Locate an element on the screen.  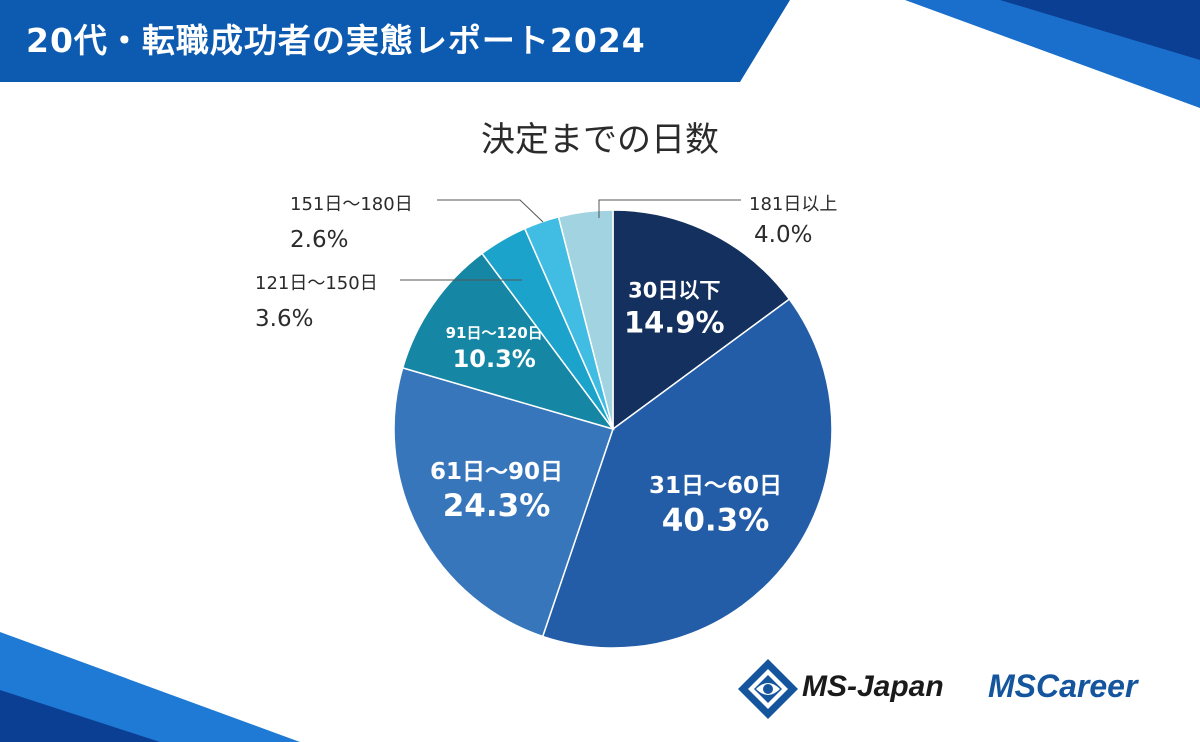
chart-title: 決定までの日数 is located at coordinates (600, 140).